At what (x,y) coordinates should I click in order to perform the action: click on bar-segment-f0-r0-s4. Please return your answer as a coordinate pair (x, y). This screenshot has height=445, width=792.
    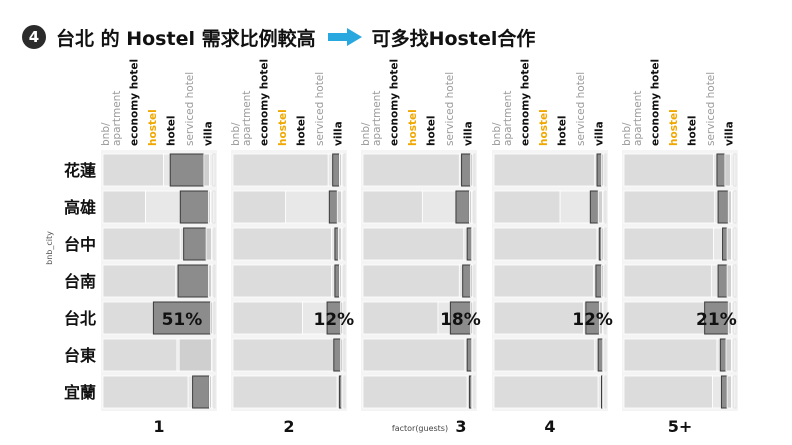
    Looking at the image, I should click on (211, 170).